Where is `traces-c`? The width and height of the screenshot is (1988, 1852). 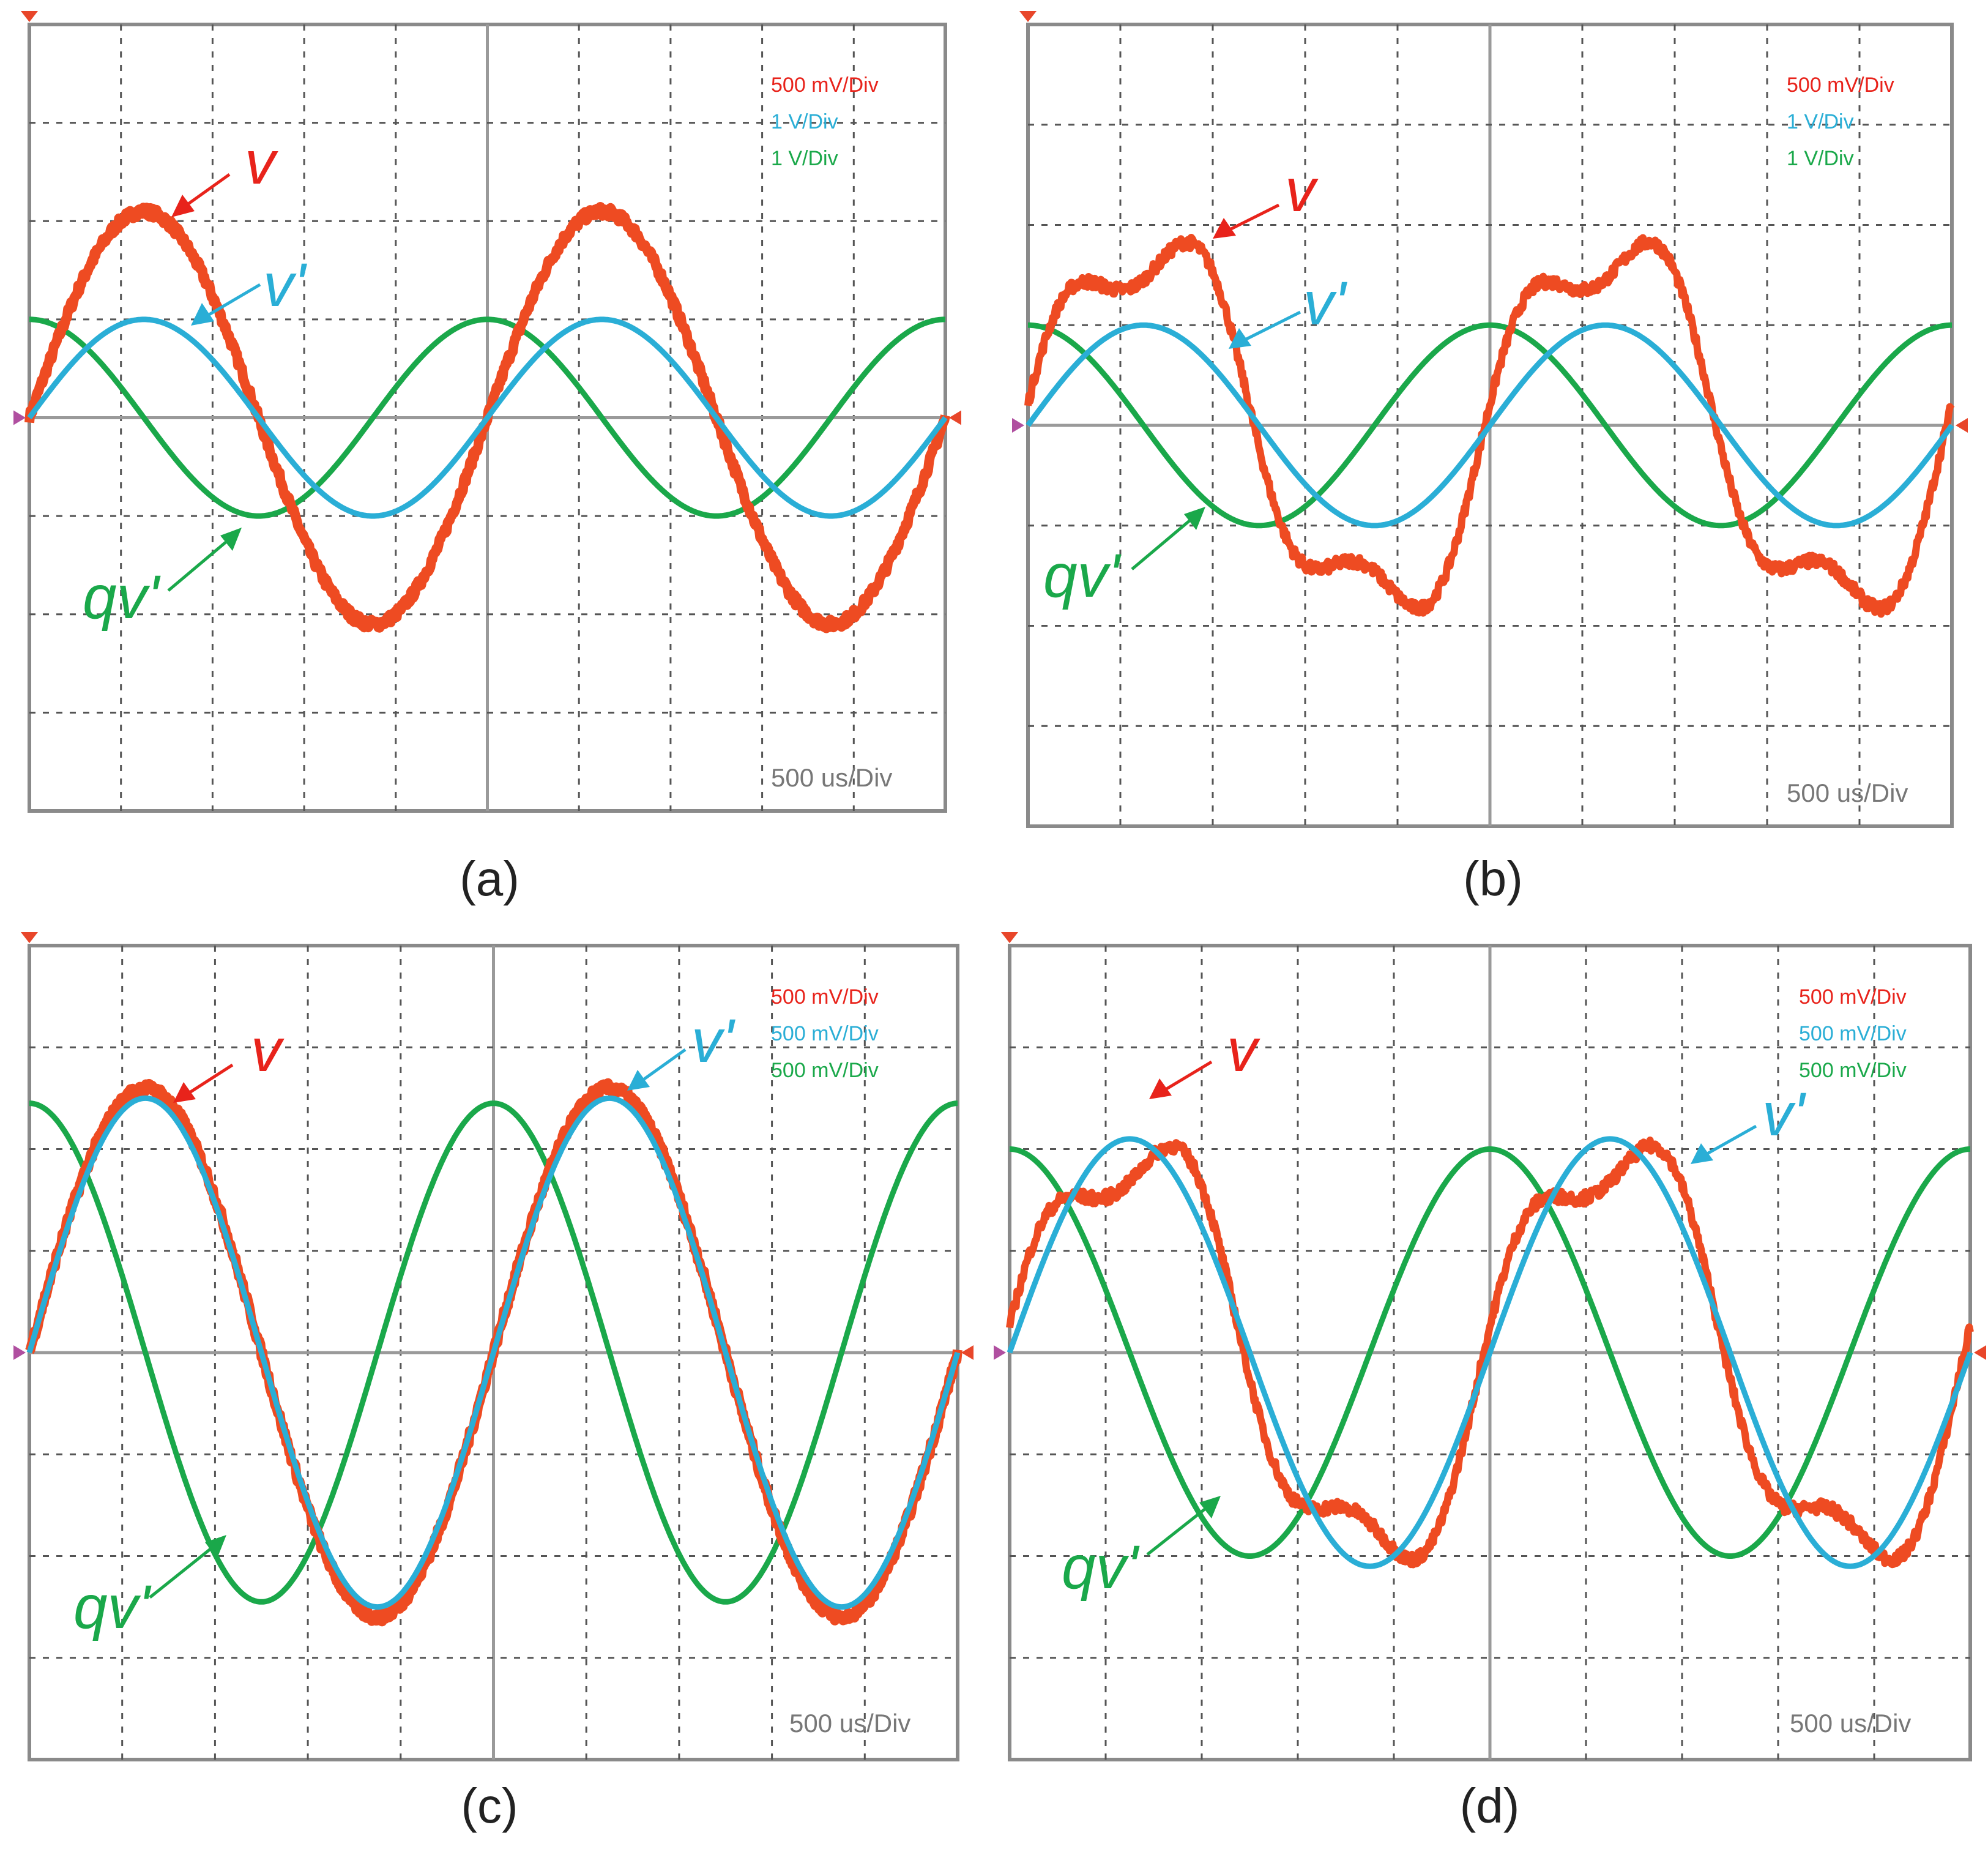 traces-c is located at coordinates (494, 1352).